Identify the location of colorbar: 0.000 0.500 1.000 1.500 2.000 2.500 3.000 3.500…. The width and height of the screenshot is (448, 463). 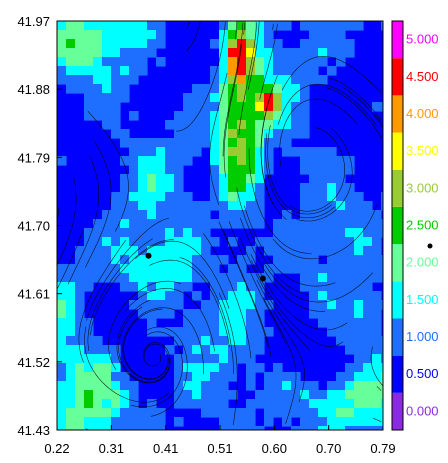
(415, 225).